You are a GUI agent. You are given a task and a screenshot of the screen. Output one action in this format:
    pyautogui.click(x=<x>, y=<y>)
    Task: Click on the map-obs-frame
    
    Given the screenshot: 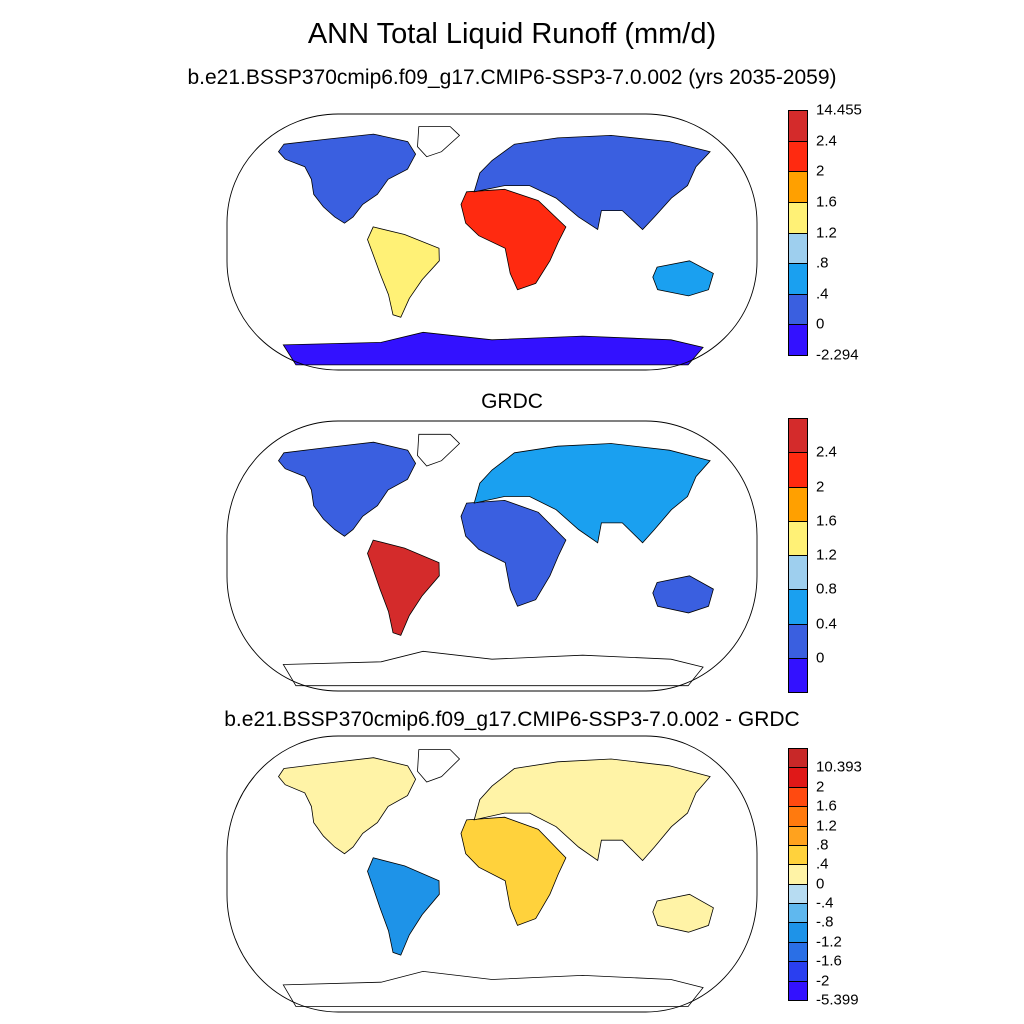 What is the action you would take?
    pyautogui.click(x=492, y=556)
    